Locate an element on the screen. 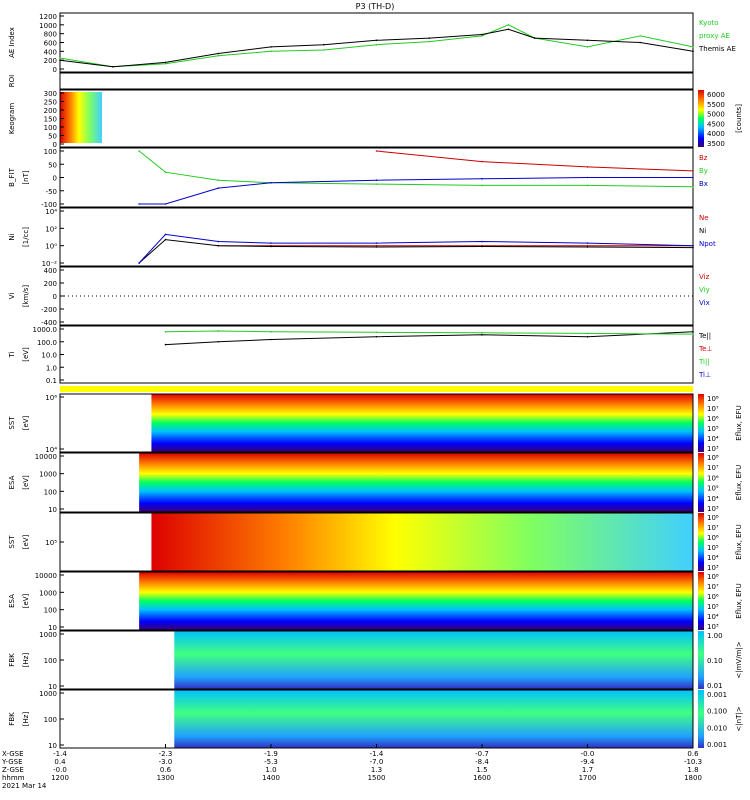 The image size is (750, 800). colorbar-label: <|nT|> is located at coordinates (739, 718).